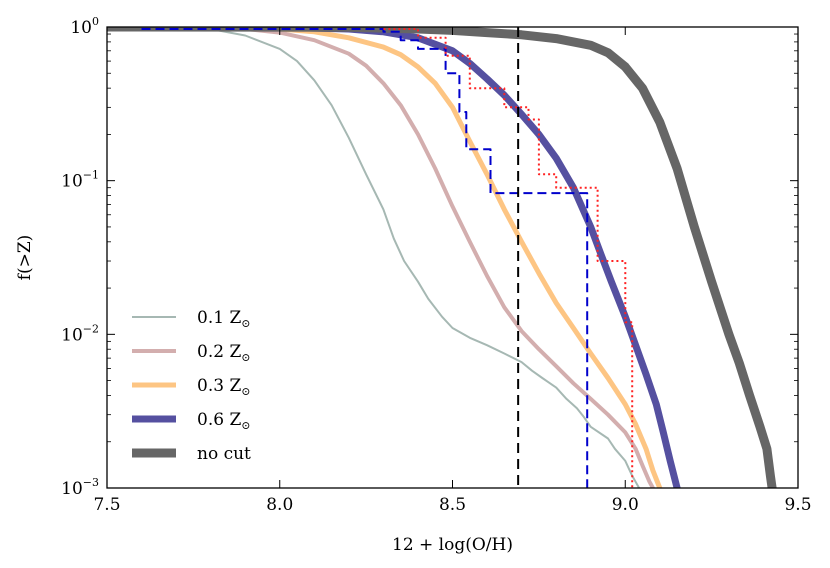 The width and height of the screenshot is (830, 568). What do you see at coordinates (223, 353) in the screenshot?
I see `legend-label: 0.2 Z⊙` at bounding box center [223, 353].